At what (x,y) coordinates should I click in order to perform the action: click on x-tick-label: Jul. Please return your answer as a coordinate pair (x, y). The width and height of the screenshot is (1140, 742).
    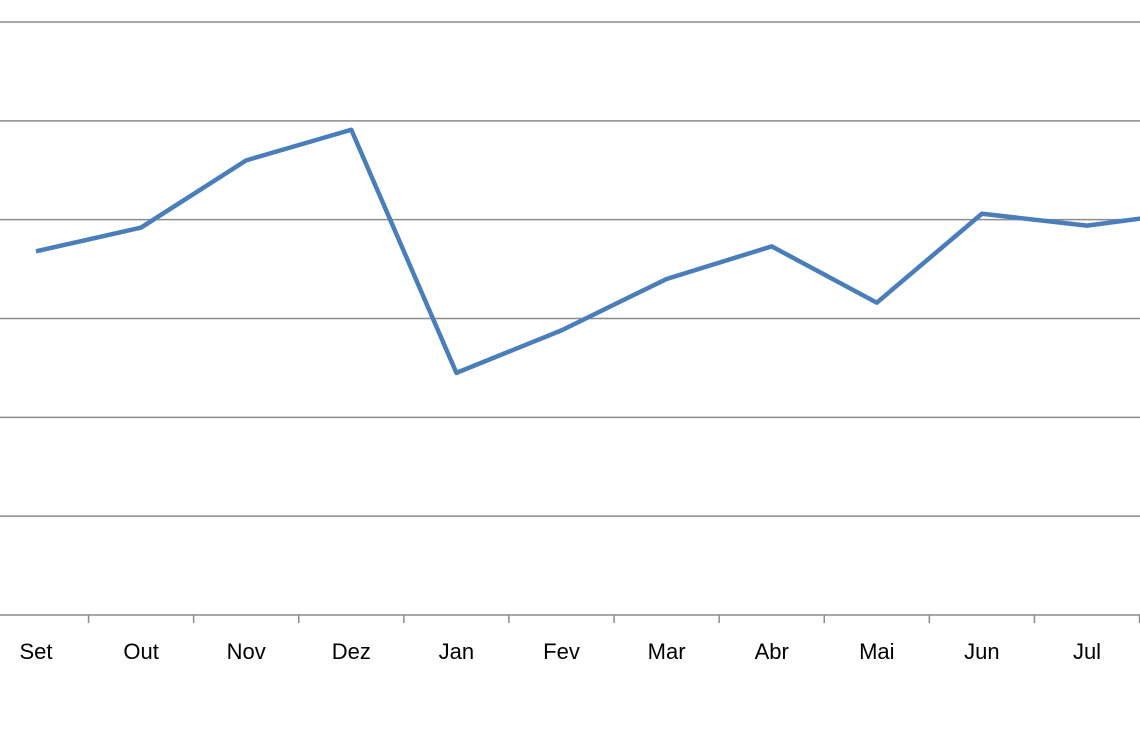
    Looking at the image, I should click on (1087, 651).